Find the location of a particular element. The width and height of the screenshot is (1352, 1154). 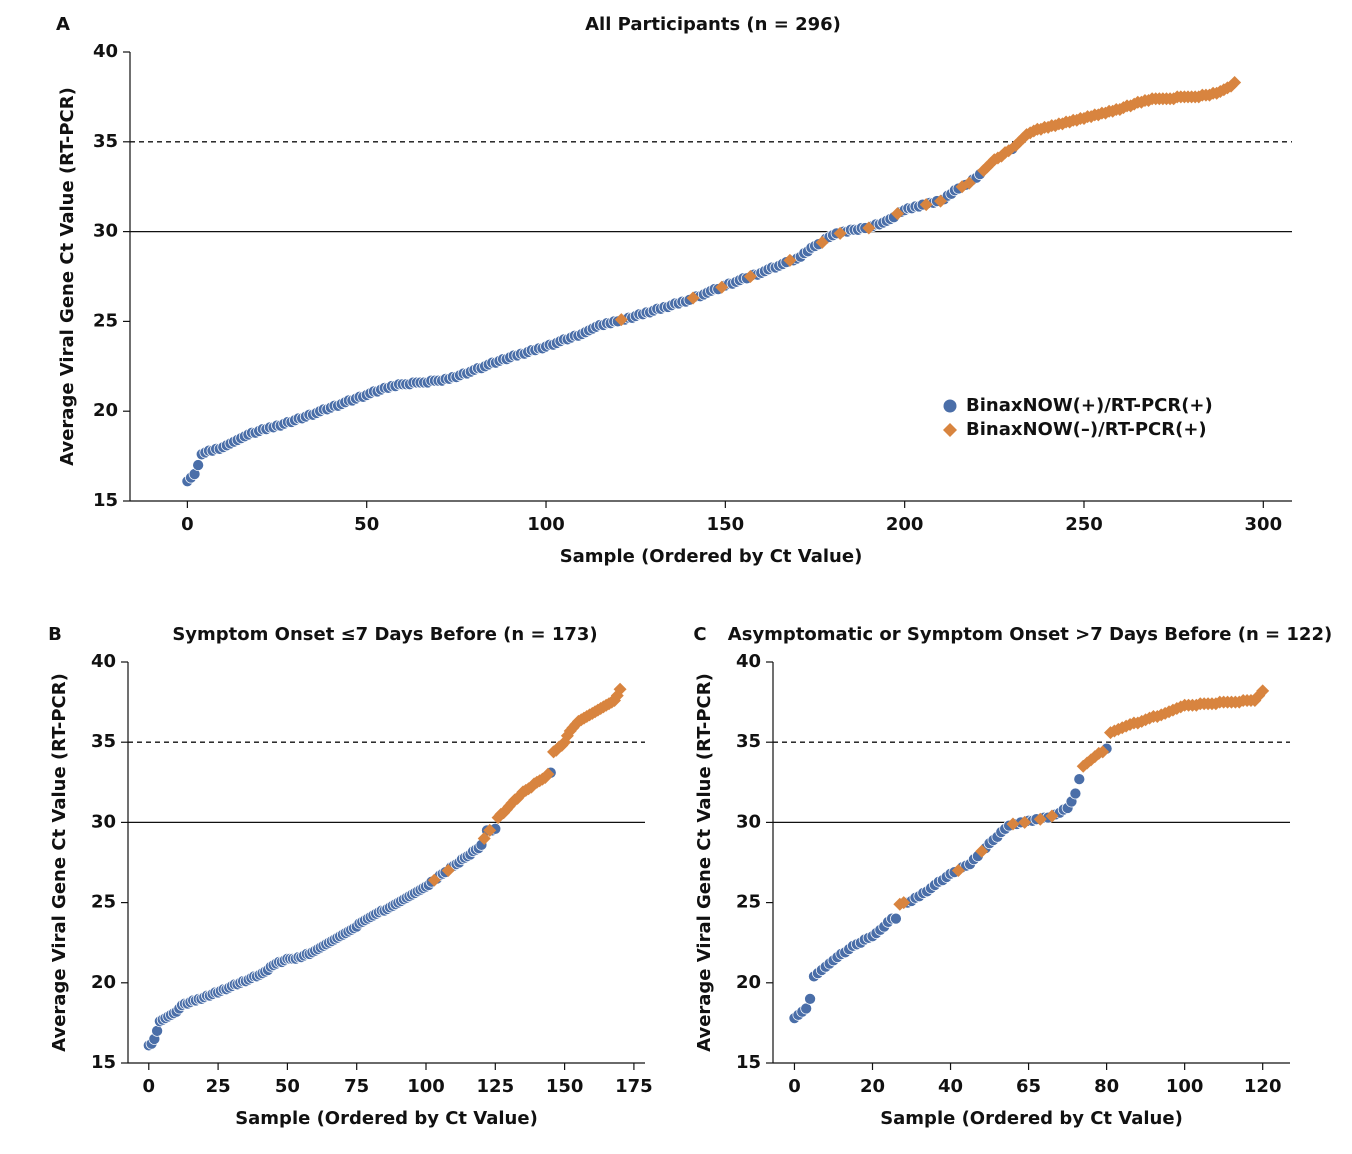

x-tick-label: 250 is located at coordinates (1084, 524).